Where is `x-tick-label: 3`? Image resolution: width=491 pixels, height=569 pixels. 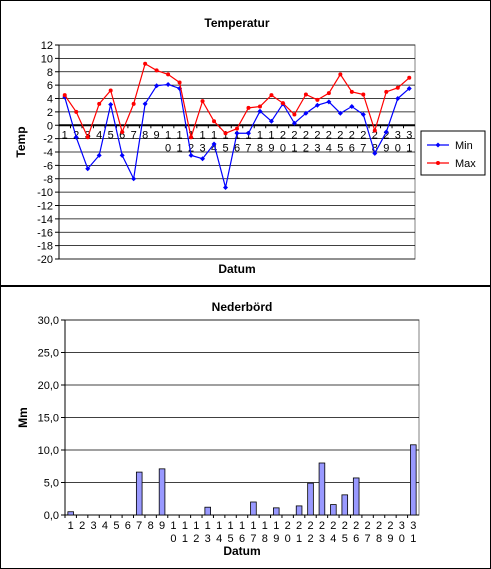
x-tick-label: 3 is located at coordinates (88, 135).